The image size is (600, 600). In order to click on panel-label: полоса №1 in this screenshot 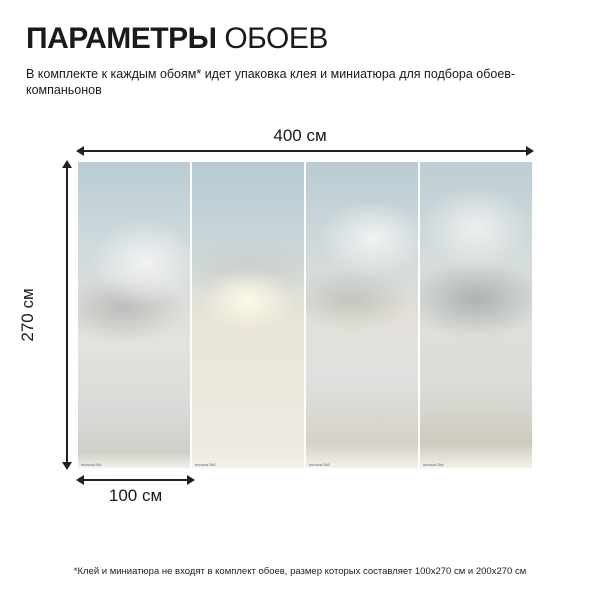, I will do `click(91, 464)`.